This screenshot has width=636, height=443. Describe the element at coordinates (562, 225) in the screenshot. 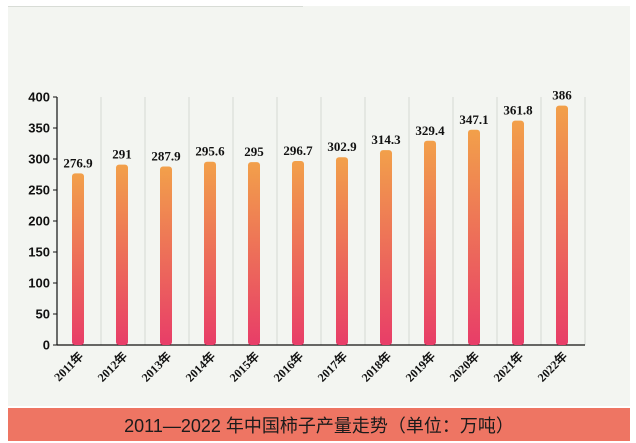

I see `bar-2022年` at that location.